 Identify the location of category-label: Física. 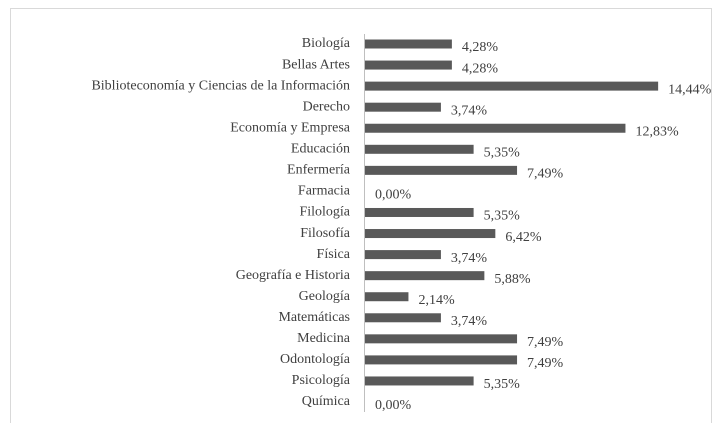
(334, 254).